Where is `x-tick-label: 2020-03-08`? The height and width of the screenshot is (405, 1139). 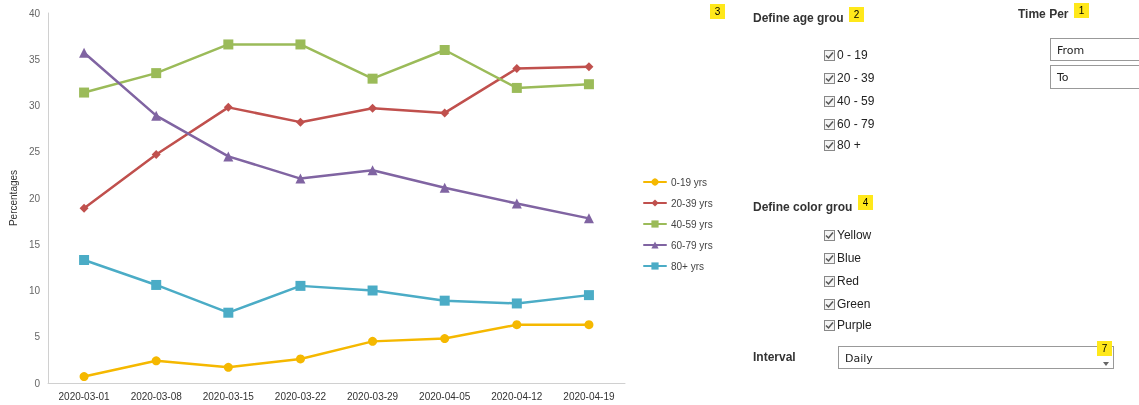
x-tick-label: 2020-03-08 is located at coordinates (156, 396).